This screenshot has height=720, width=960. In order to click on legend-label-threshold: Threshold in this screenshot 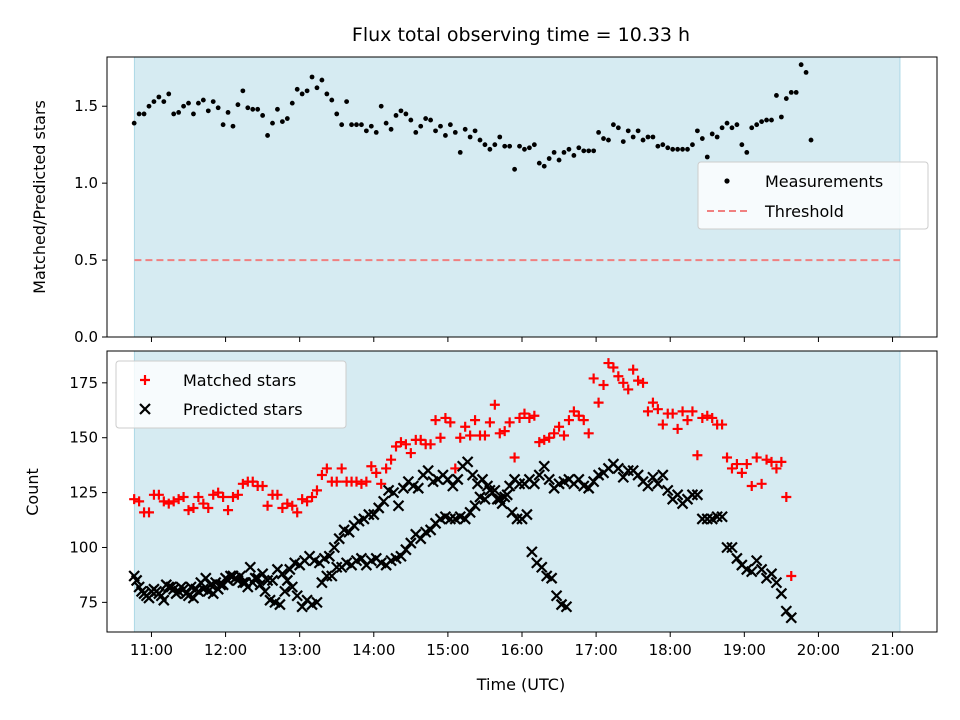, I will do `click(804, 211)`.